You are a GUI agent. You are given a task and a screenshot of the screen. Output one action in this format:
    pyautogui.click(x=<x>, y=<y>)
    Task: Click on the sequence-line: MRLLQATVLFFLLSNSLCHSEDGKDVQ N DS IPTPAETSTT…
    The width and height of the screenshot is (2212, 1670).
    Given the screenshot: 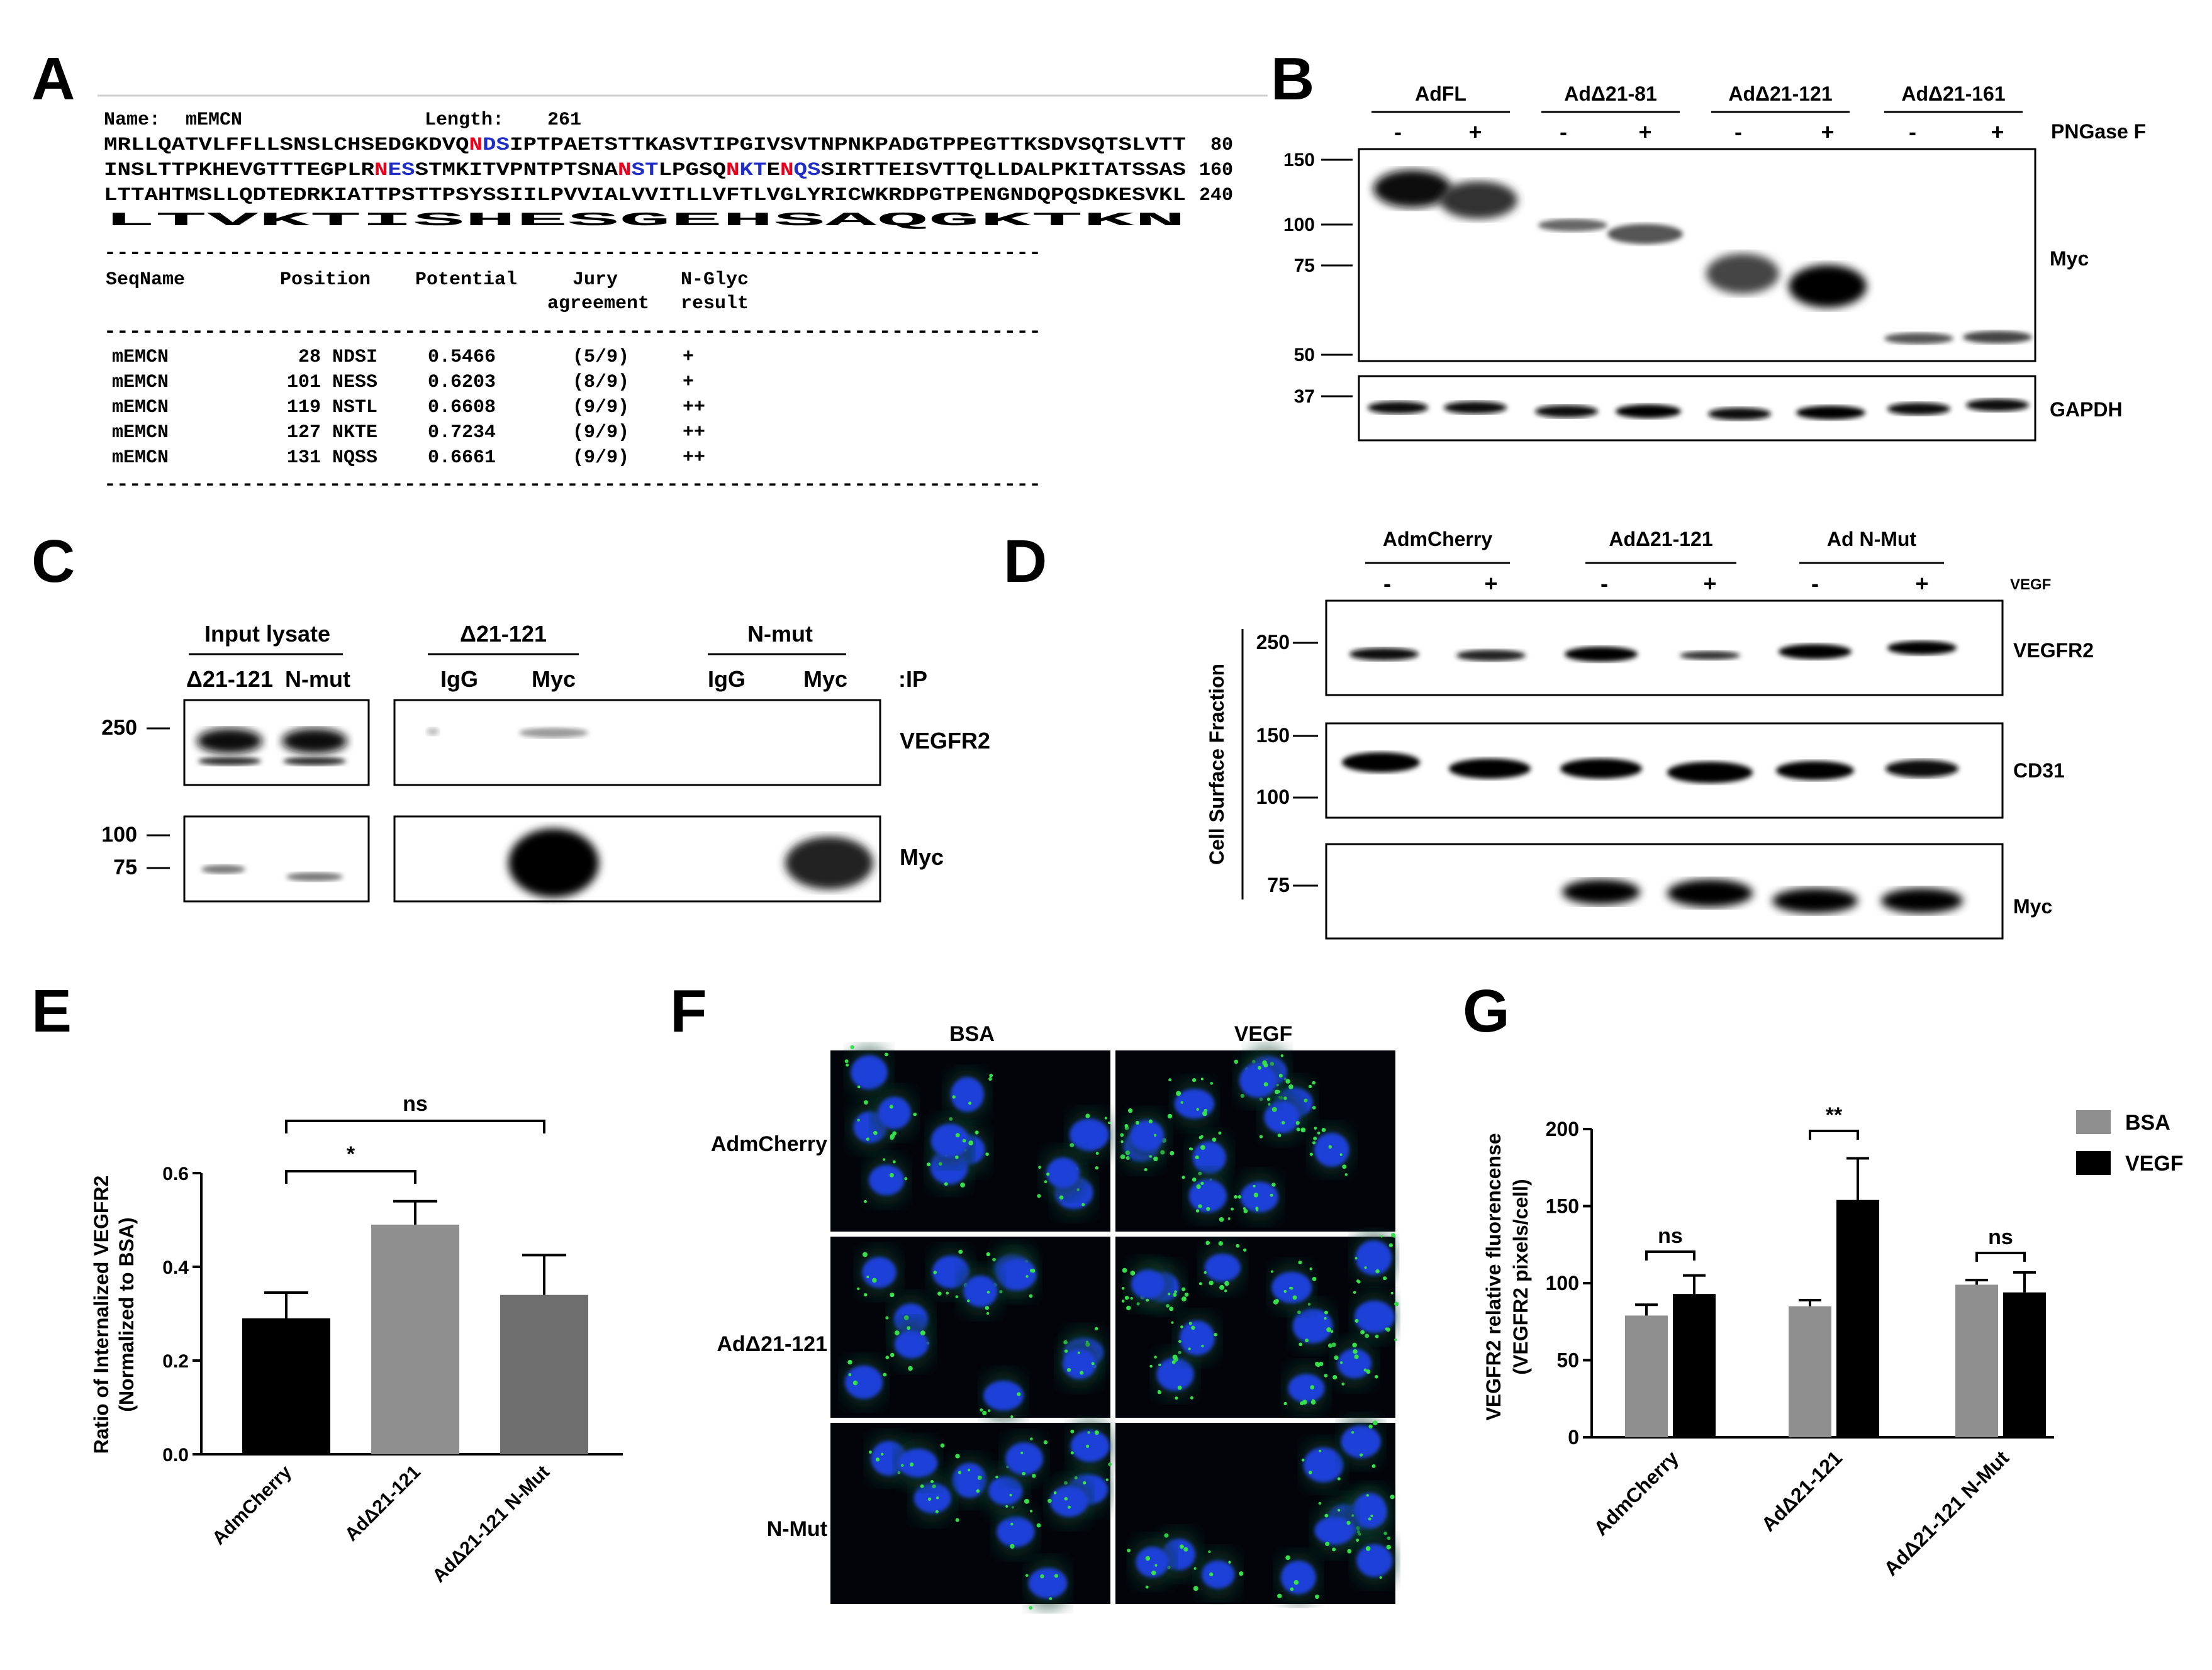 What is the action you would take?
    pyautogui.click(x=645, y=145)
    